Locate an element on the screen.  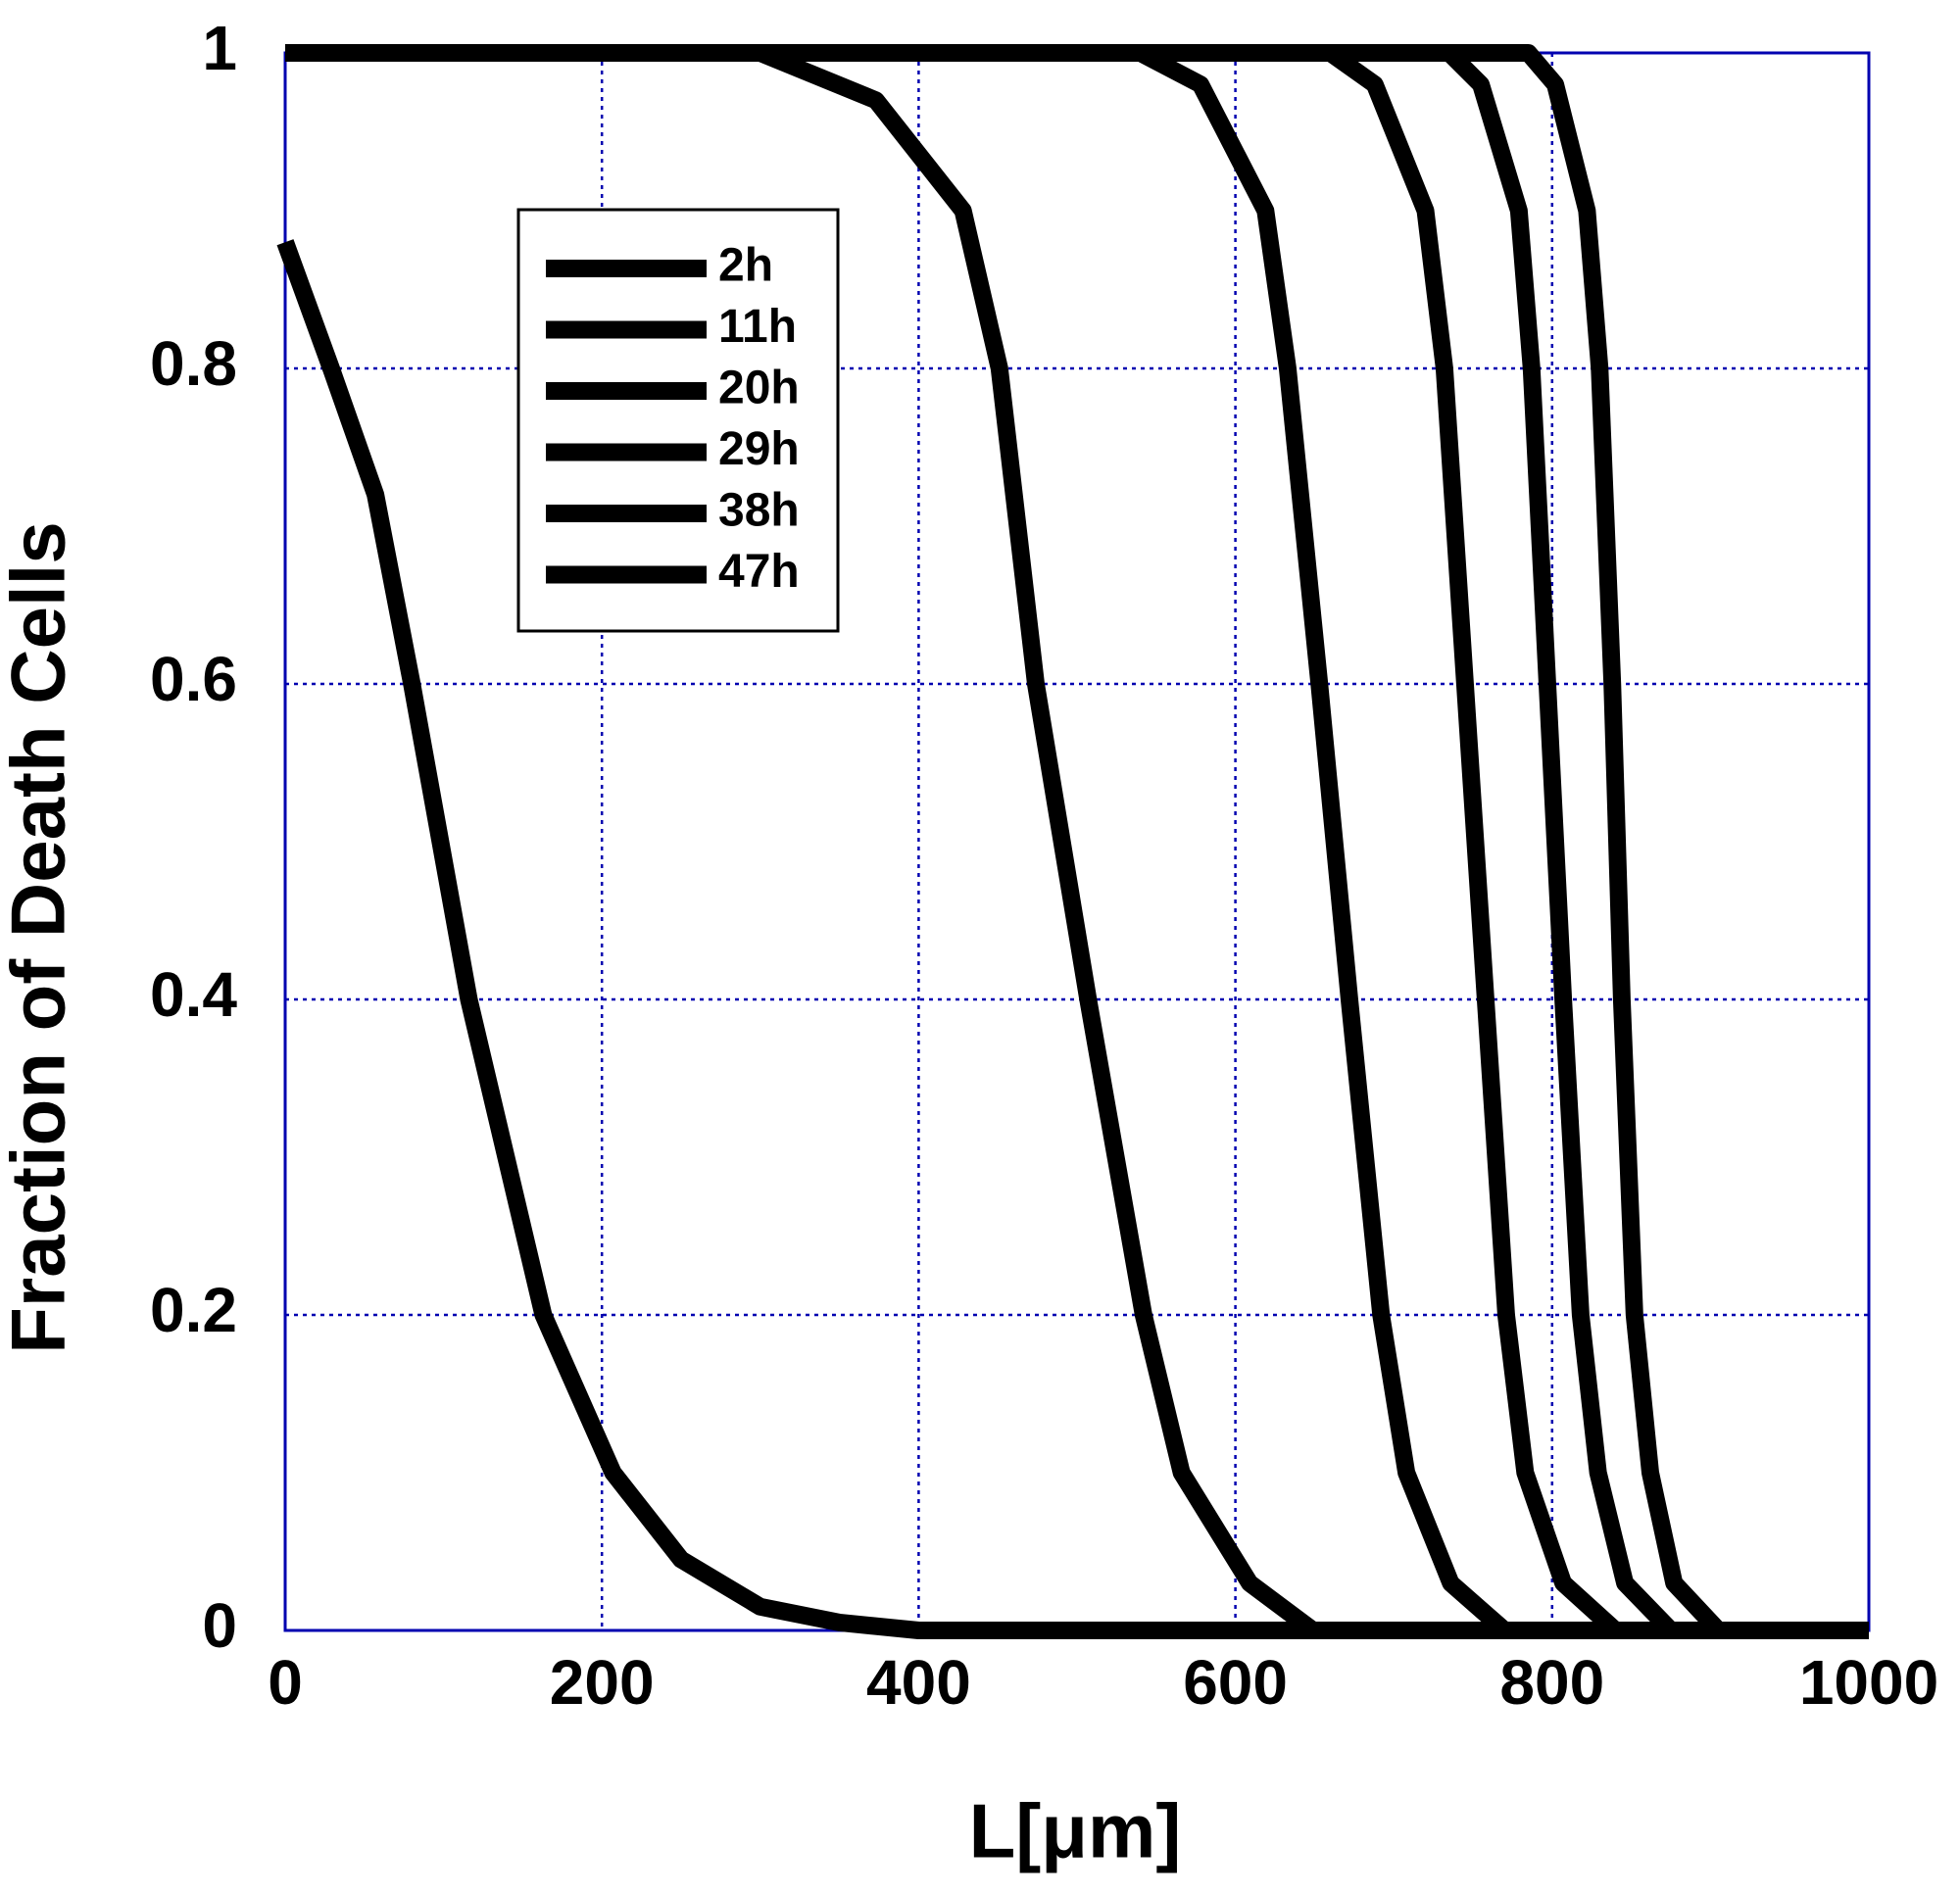
x-tick-label: 200 is located at coordinates (602, 1682).